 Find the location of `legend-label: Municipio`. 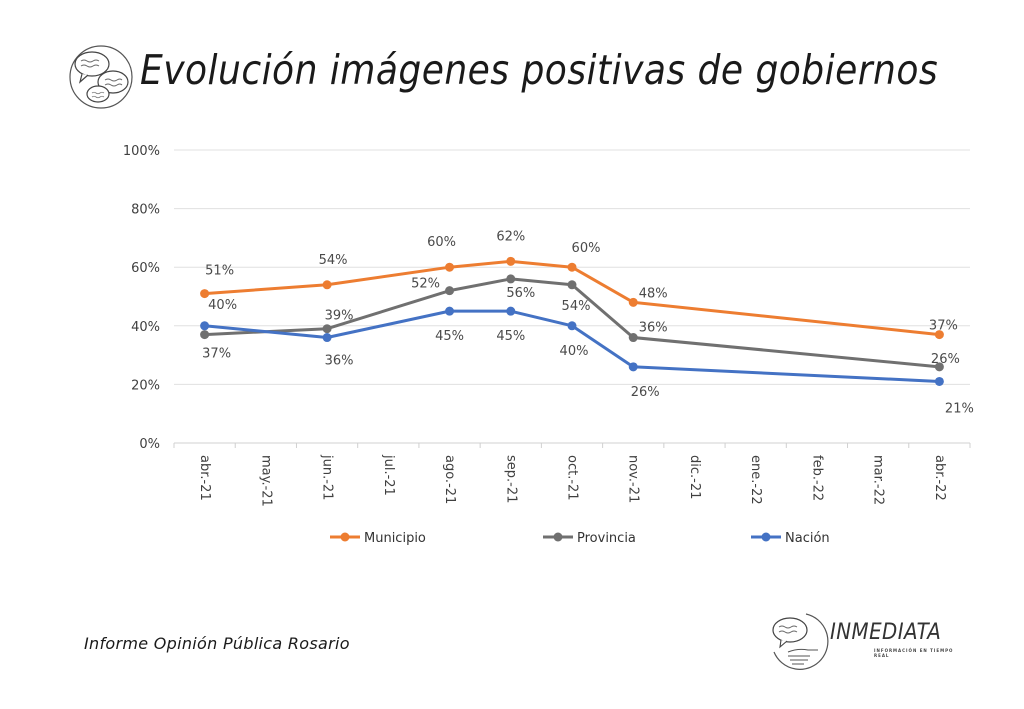

legend-label: Municipio is located at coordinates (395, 538).